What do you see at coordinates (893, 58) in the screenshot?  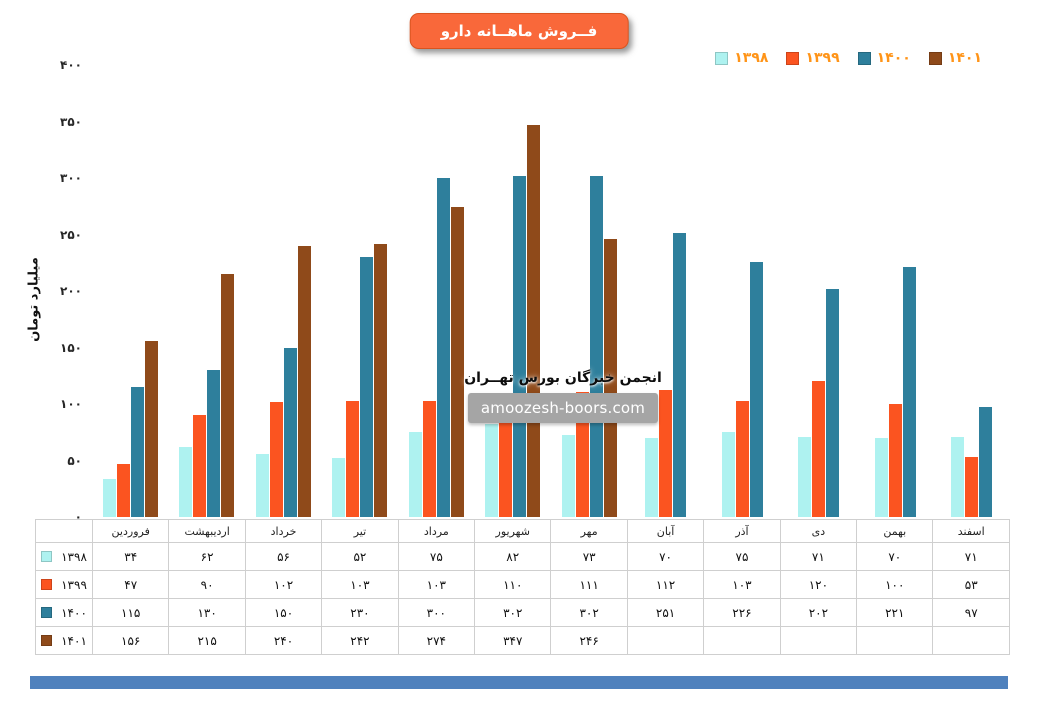 I see `legend-label: ۱۴۰۰` at bounding box center [893, 58].